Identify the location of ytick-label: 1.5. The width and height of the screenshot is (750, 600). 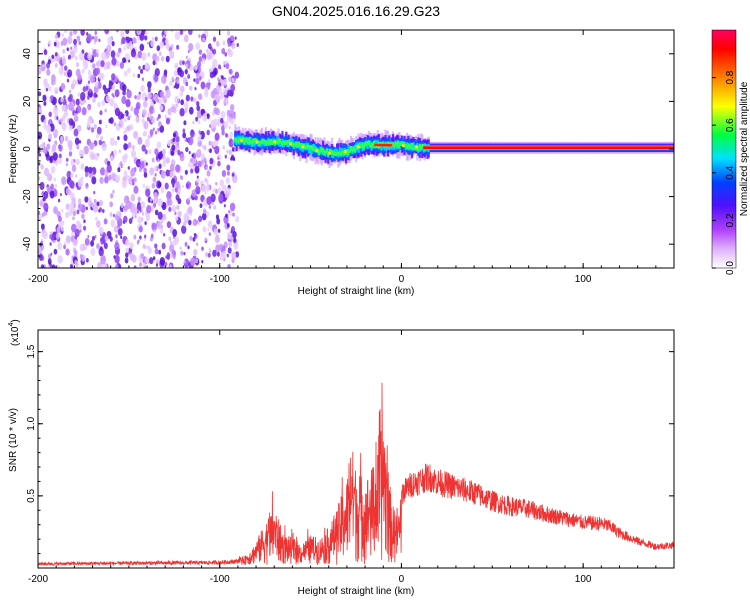
(31, 351).